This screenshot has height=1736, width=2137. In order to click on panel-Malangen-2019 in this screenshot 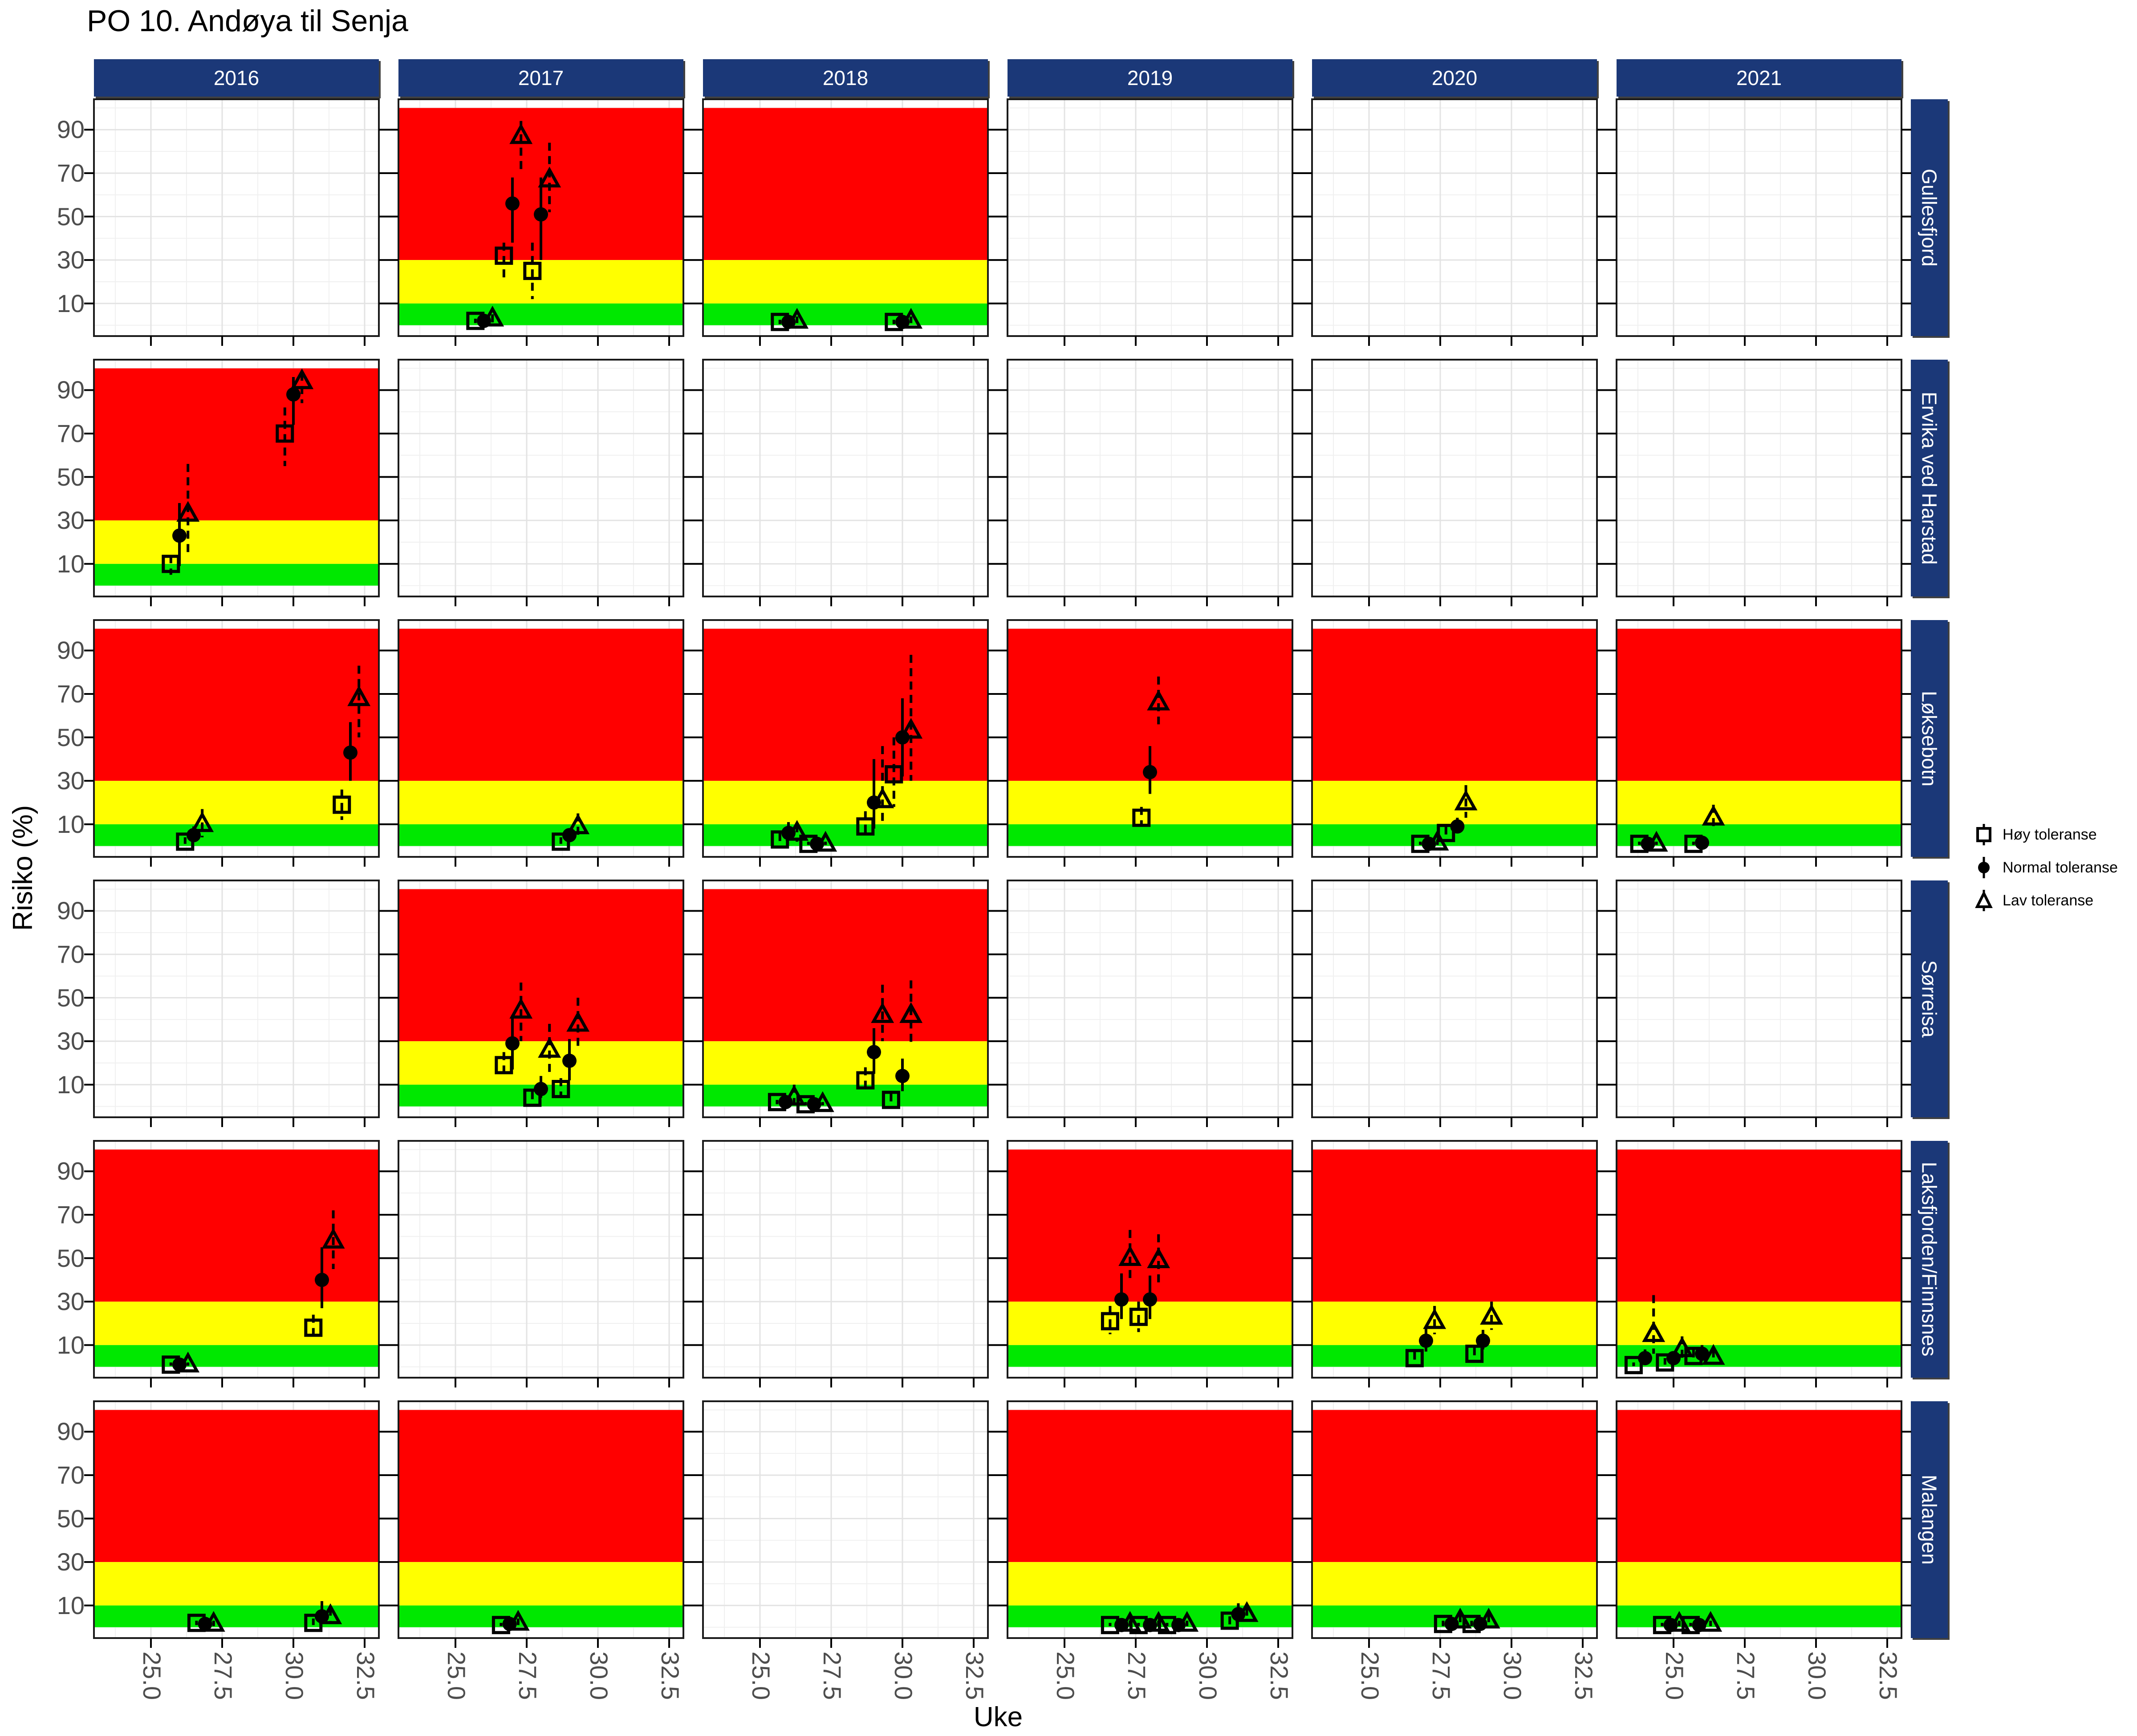, I will do `click(1150, 1524)`.